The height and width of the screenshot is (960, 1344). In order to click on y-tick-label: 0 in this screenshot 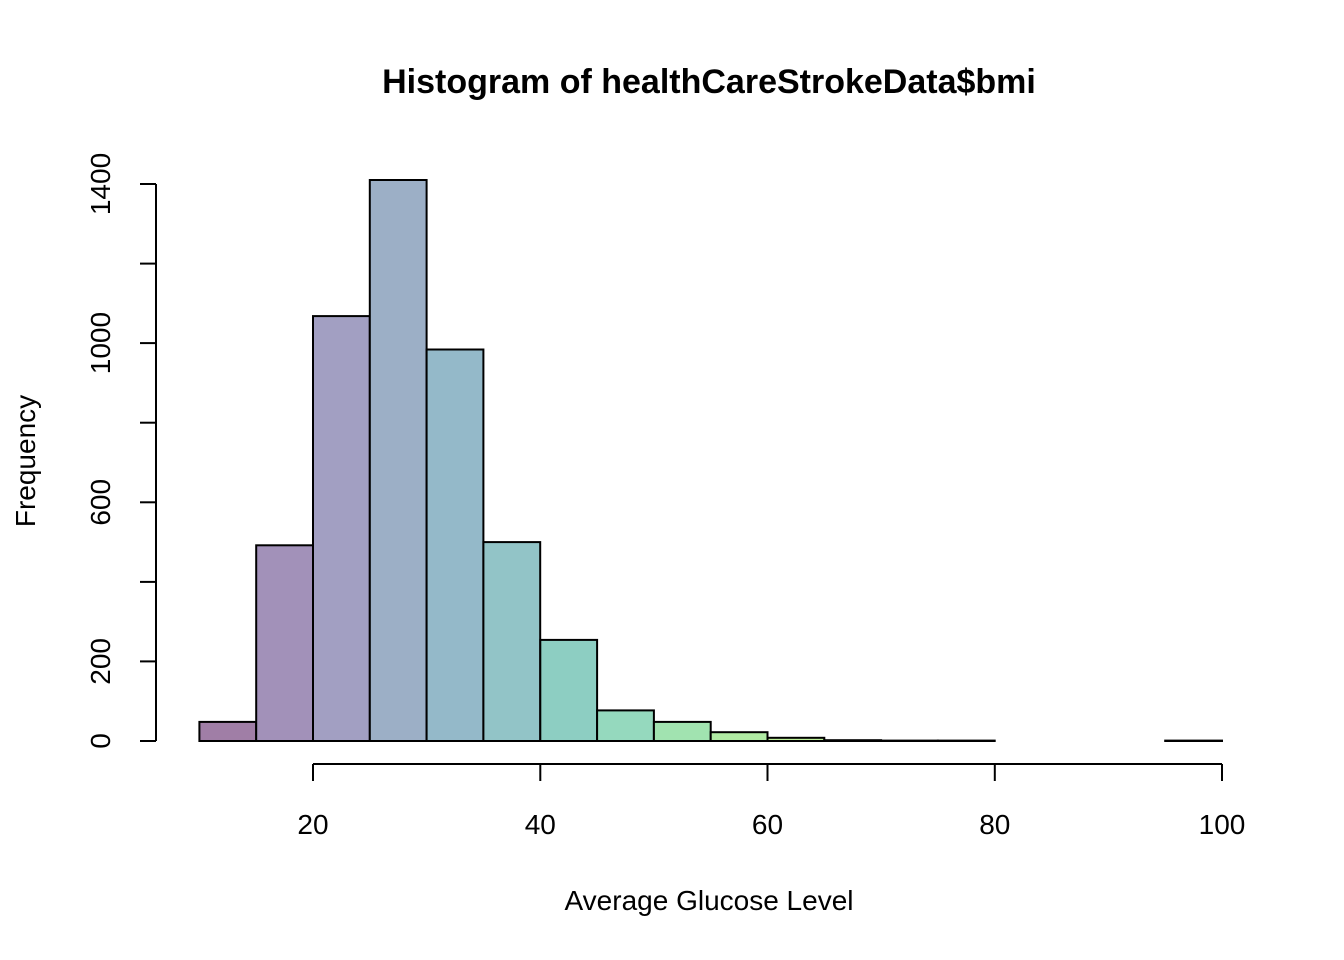, I will do `click(100, 741)`.